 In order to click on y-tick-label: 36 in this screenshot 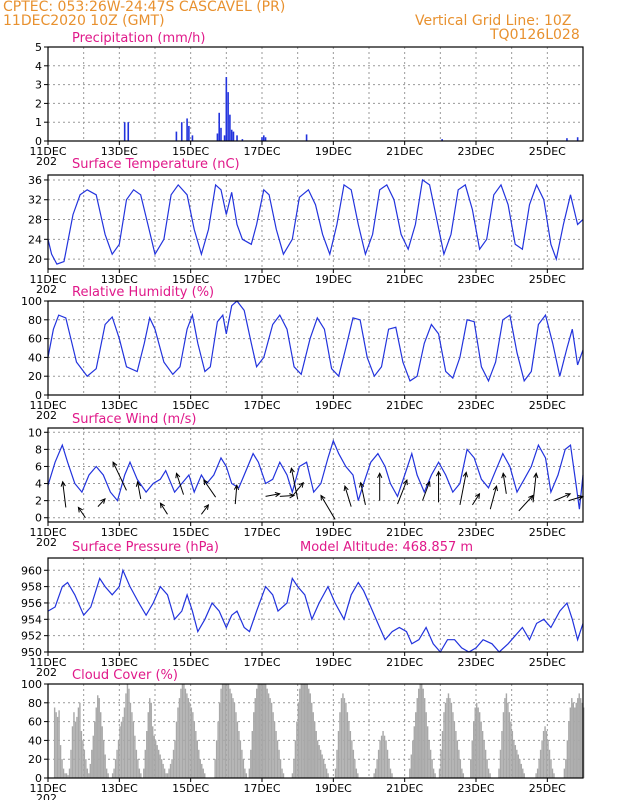, I will do `click(35, 180)`.